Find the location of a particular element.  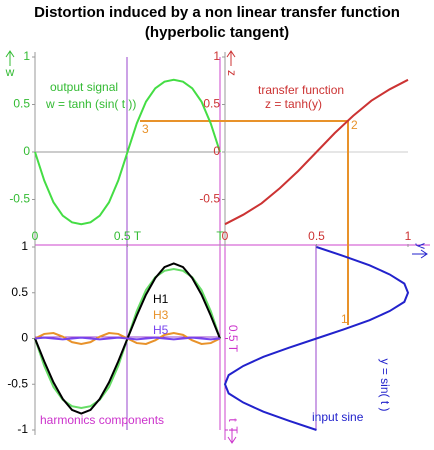

panel-subtitle: w = tanh (sin( t )) is located at coordinates (90, 104).